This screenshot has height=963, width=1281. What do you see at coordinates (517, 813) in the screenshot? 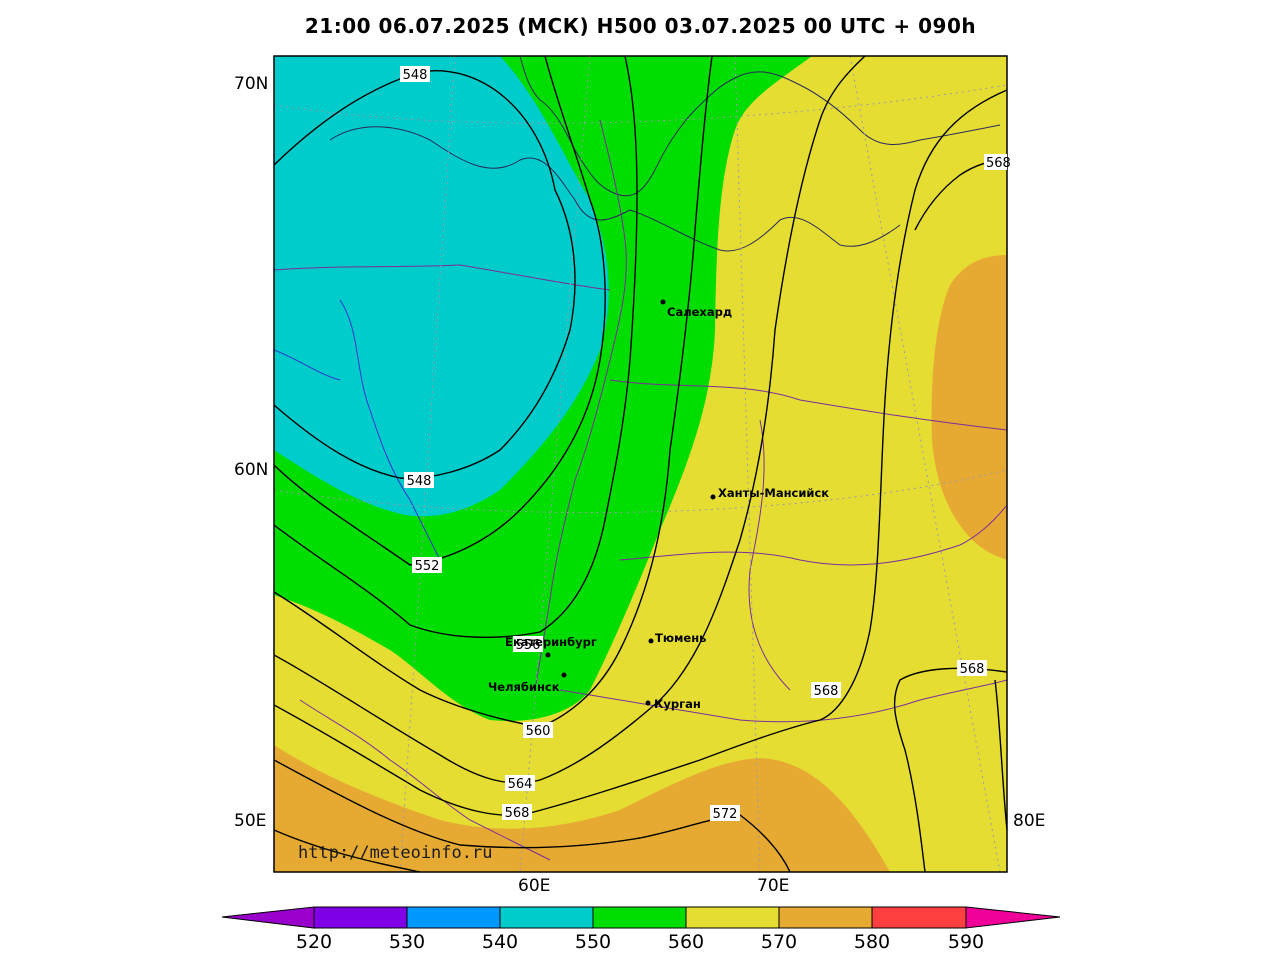
I see `contour-label-568-south: 568` at bounding box center [517, 813].